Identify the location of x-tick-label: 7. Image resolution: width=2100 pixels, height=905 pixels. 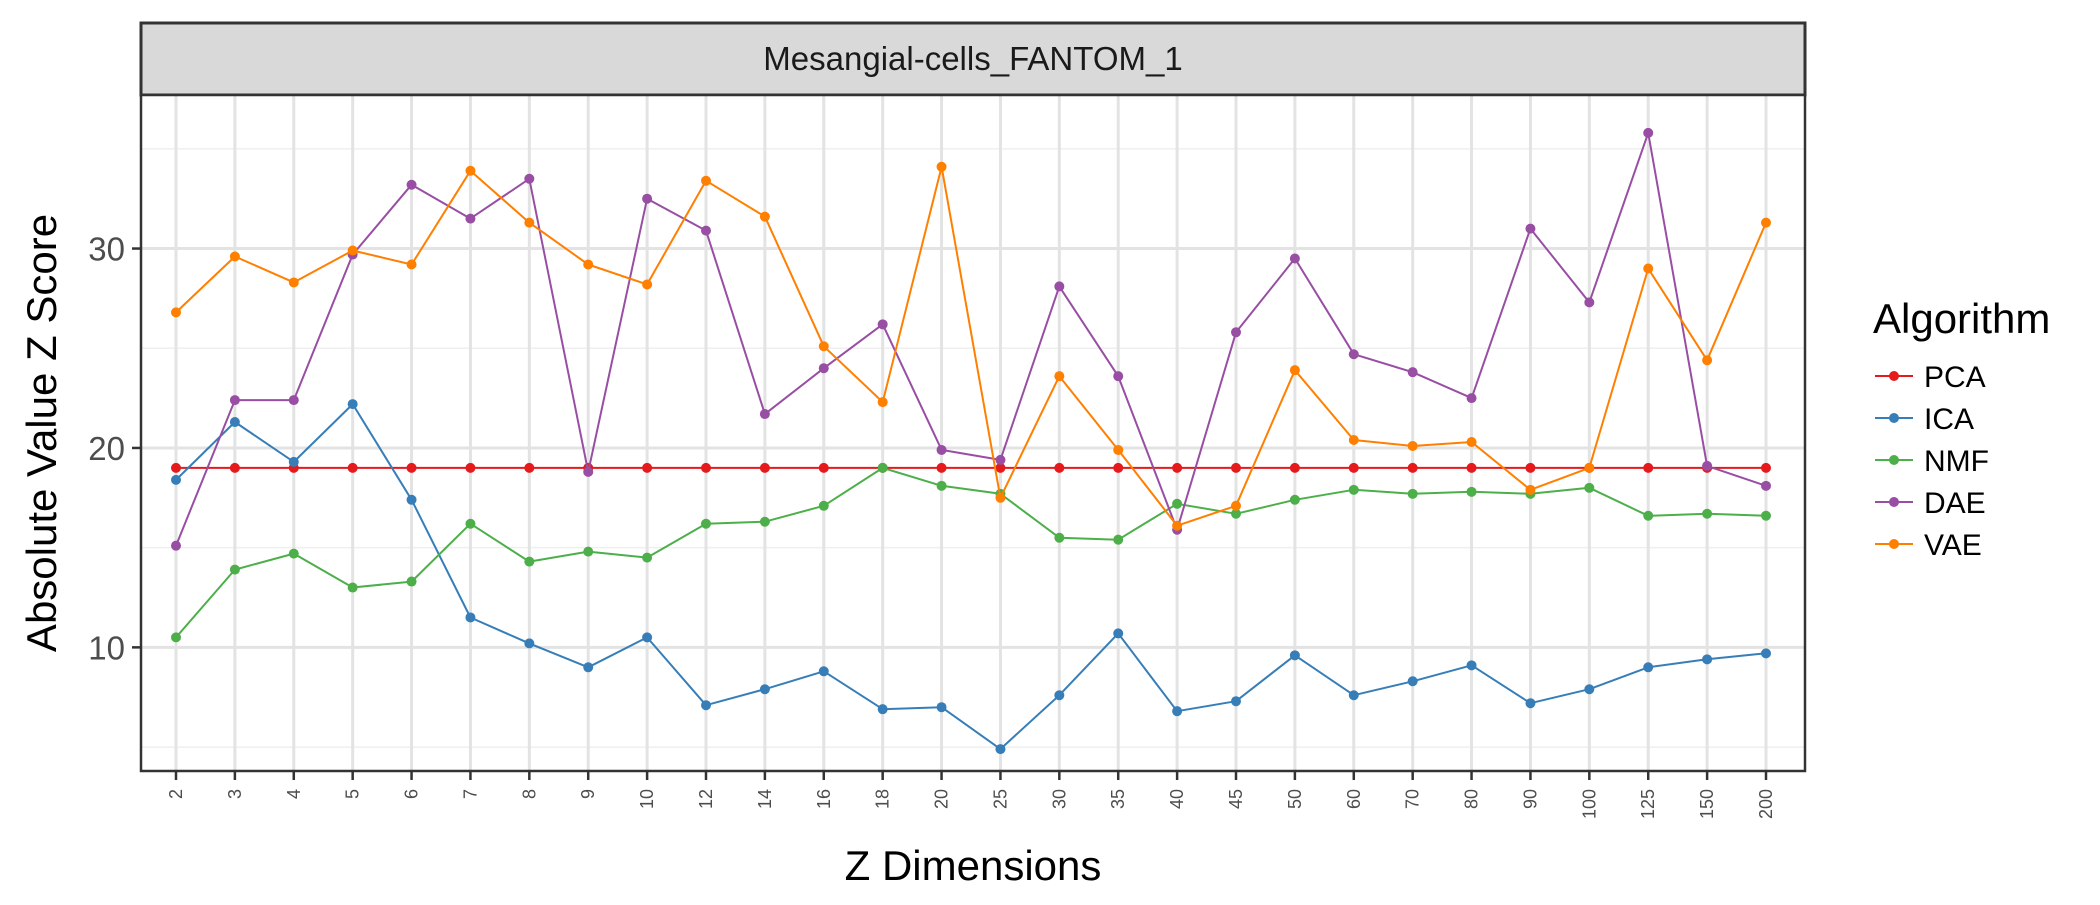
(470, 794).